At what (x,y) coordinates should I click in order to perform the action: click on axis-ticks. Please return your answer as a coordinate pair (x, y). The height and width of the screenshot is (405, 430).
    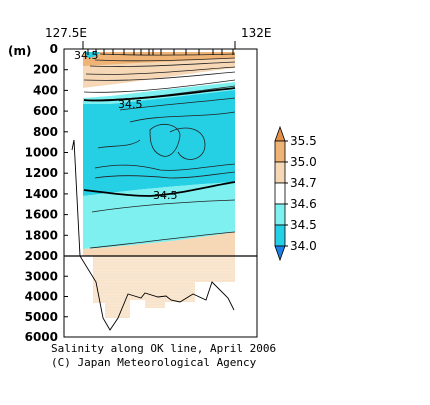
    Looking at the image, I should click on (159, 48).